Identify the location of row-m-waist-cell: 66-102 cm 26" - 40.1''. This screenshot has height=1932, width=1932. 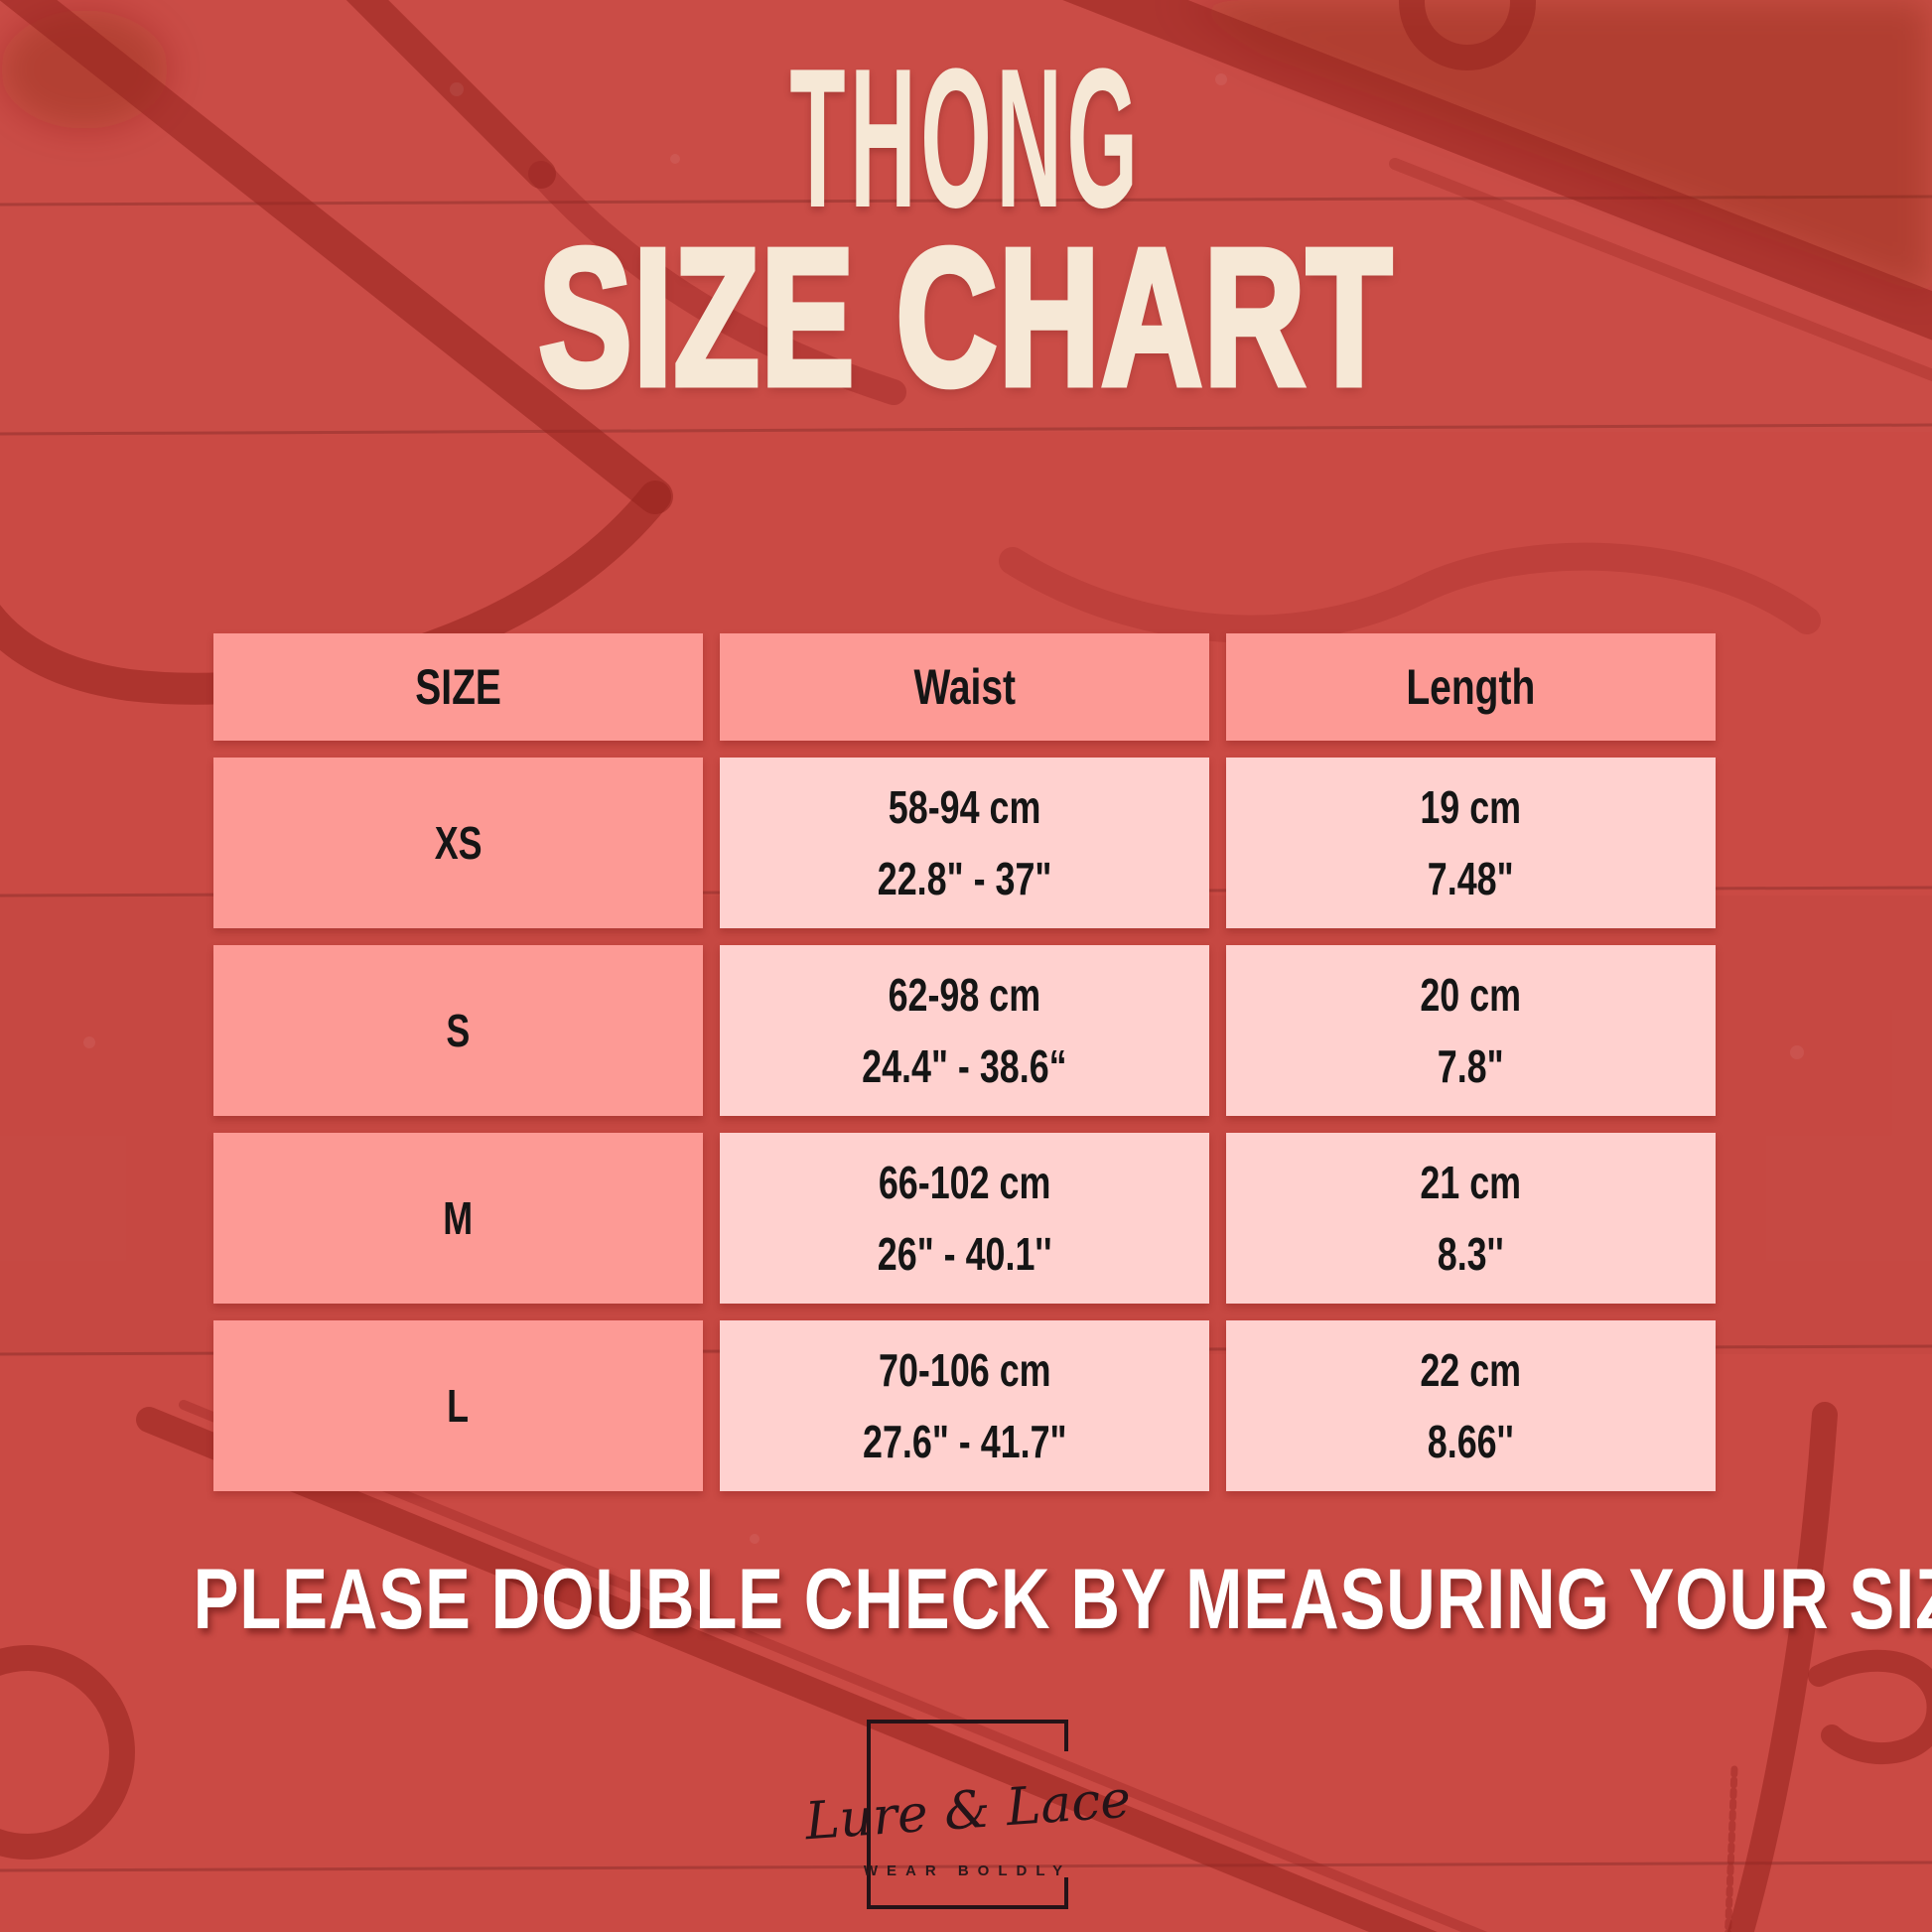
(965, 1218).